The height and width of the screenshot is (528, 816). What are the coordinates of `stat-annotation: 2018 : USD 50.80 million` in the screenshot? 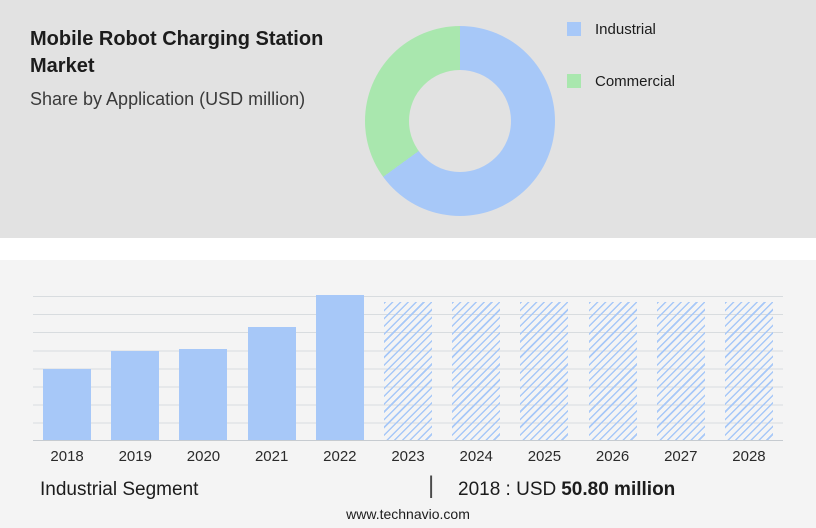 It's located at (566, 490).